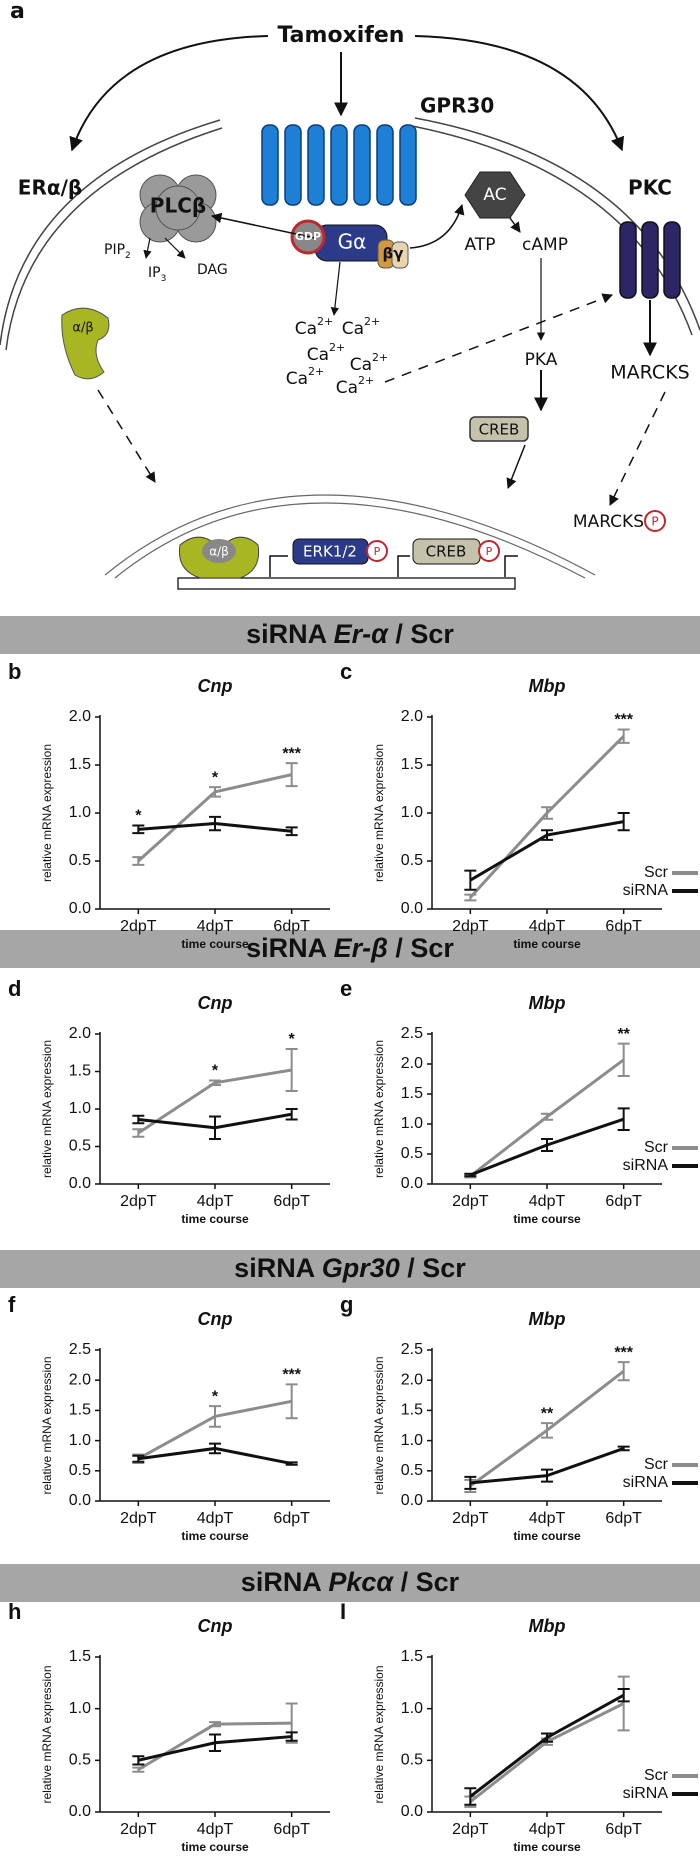 The image size is (700, 1857). Describe the element at coordinates (12, 1304) in the screenshot. I see `panel-letter: f` at that location.